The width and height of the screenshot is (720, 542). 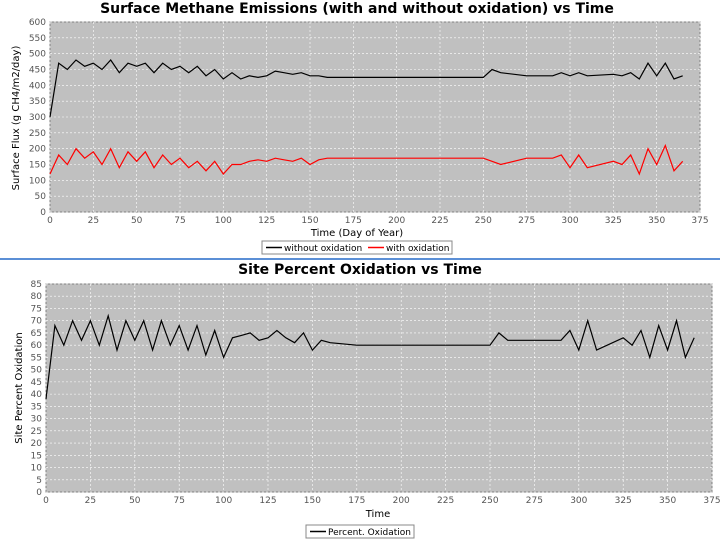 What do you see at coordinates (37, 322) in the screenshot?
I see `y-tick-label: 70` at bounding box center [37, 322].